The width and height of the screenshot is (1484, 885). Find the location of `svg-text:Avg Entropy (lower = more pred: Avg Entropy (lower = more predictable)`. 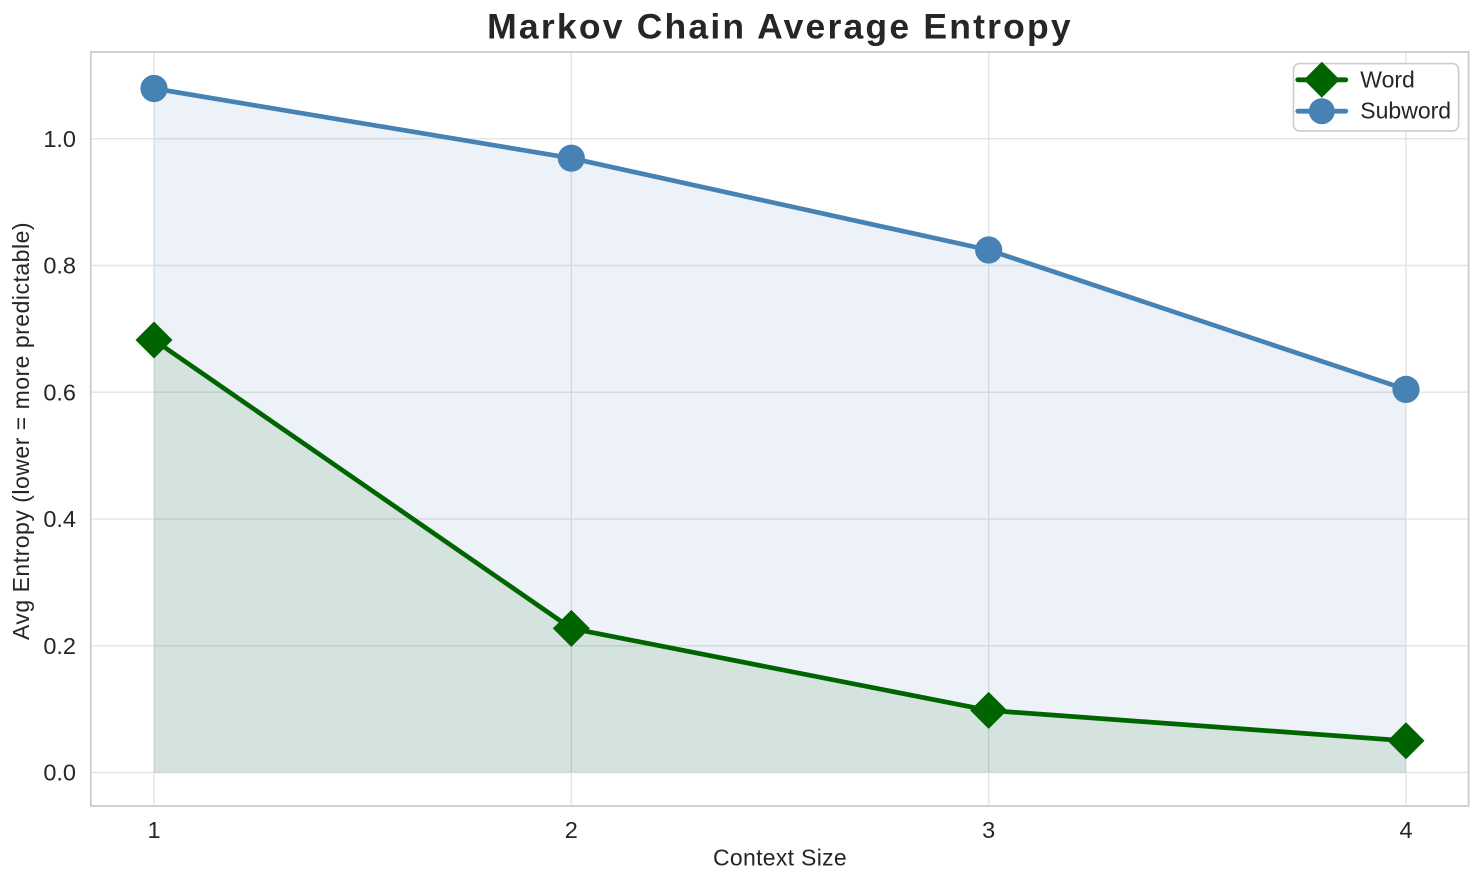

svg-text:Avg Entropy (lower = more pred: Avg Entropy (lower = more predictable) is located at coordinates (21, 431).